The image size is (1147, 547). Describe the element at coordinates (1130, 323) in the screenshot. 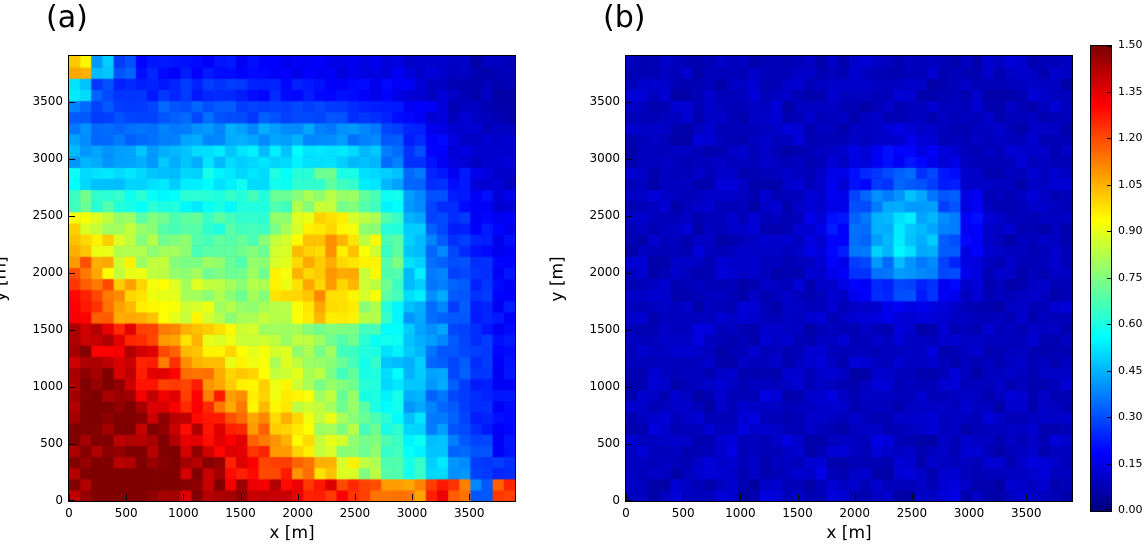

I see `colorbar-tick-label: 0.60` at that location.